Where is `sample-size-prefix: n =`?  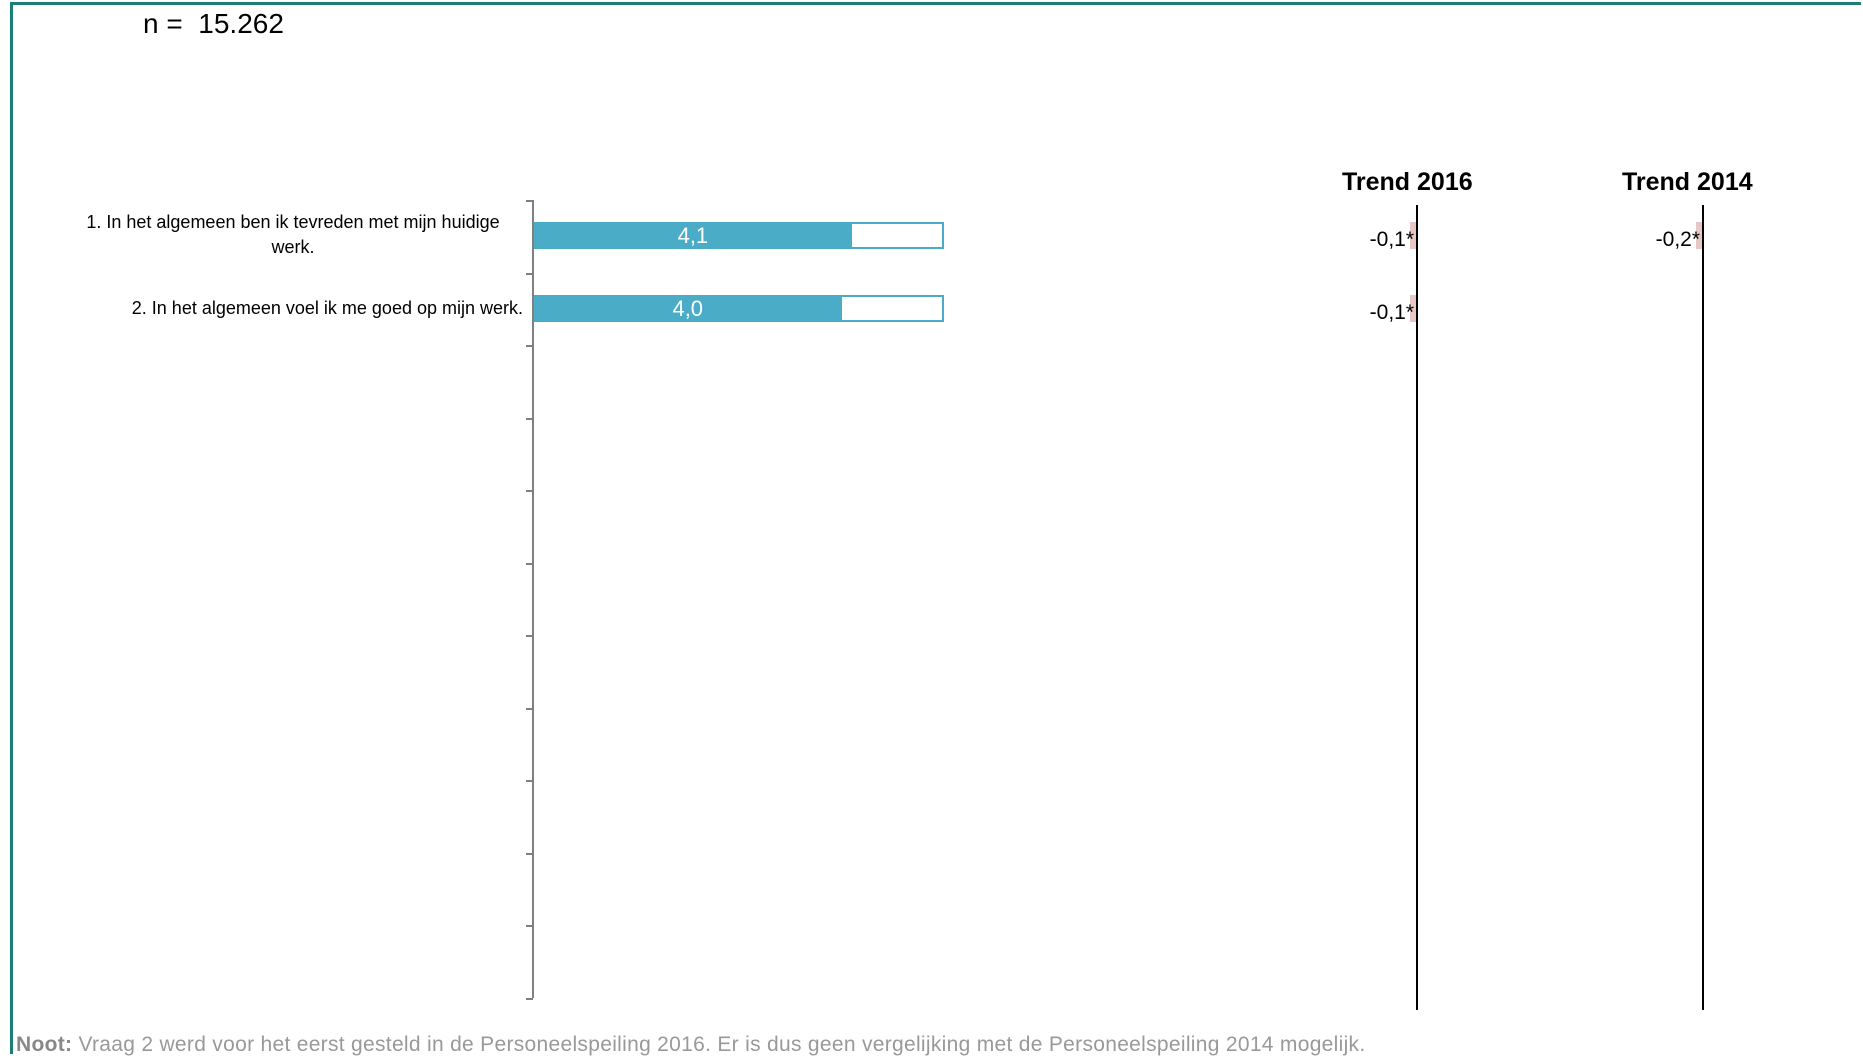
sample-size-prefix: n = is located at coordinates (163, 23).